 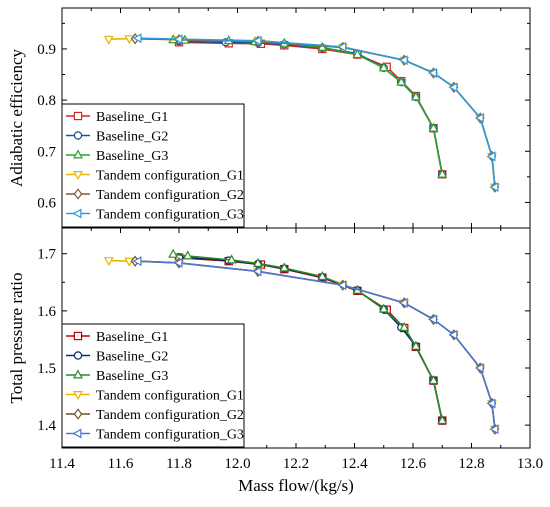 What do you see at coordinates (46, 255) in the screenshot?
I see `y-tick-label: 1.7` at bounding box center [46, 255].